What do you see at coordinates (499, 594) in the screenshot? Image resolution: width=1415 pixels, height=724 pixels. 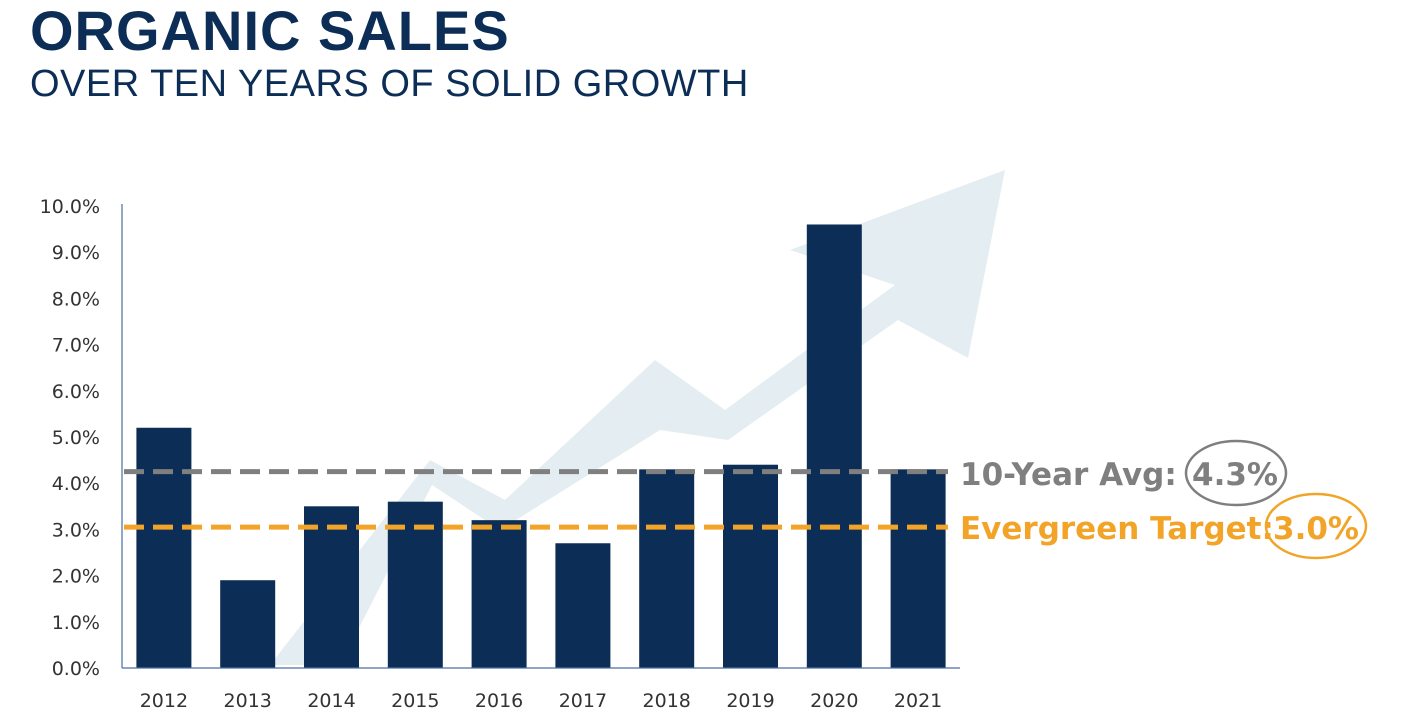 I see `bar-2016` at bounding box center [499, 594].